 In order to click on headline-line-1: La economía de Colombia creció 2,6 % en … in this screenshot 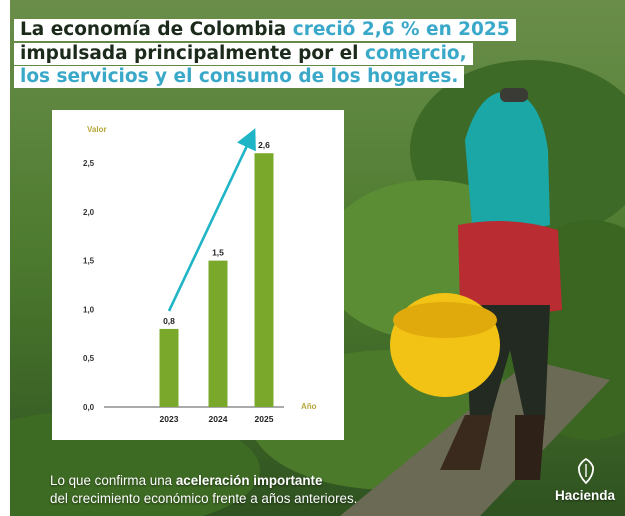, I will do `click(265, 30)`.